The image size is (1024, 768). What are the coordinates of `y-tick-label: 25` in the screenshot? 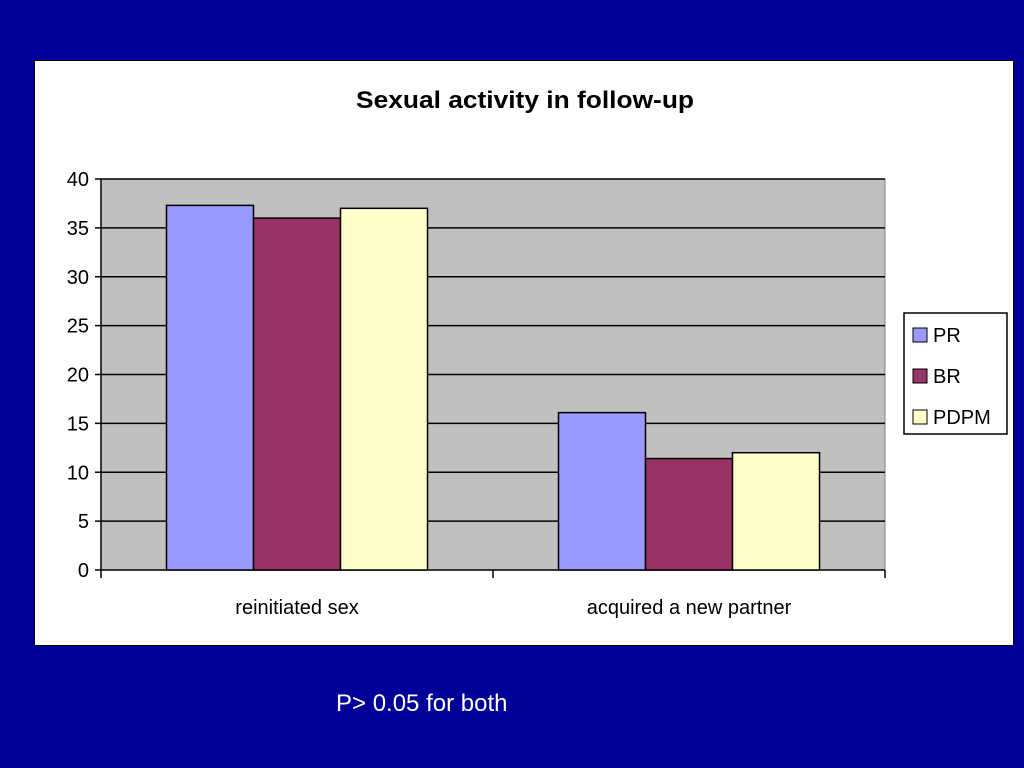 It's located at (78, 327).